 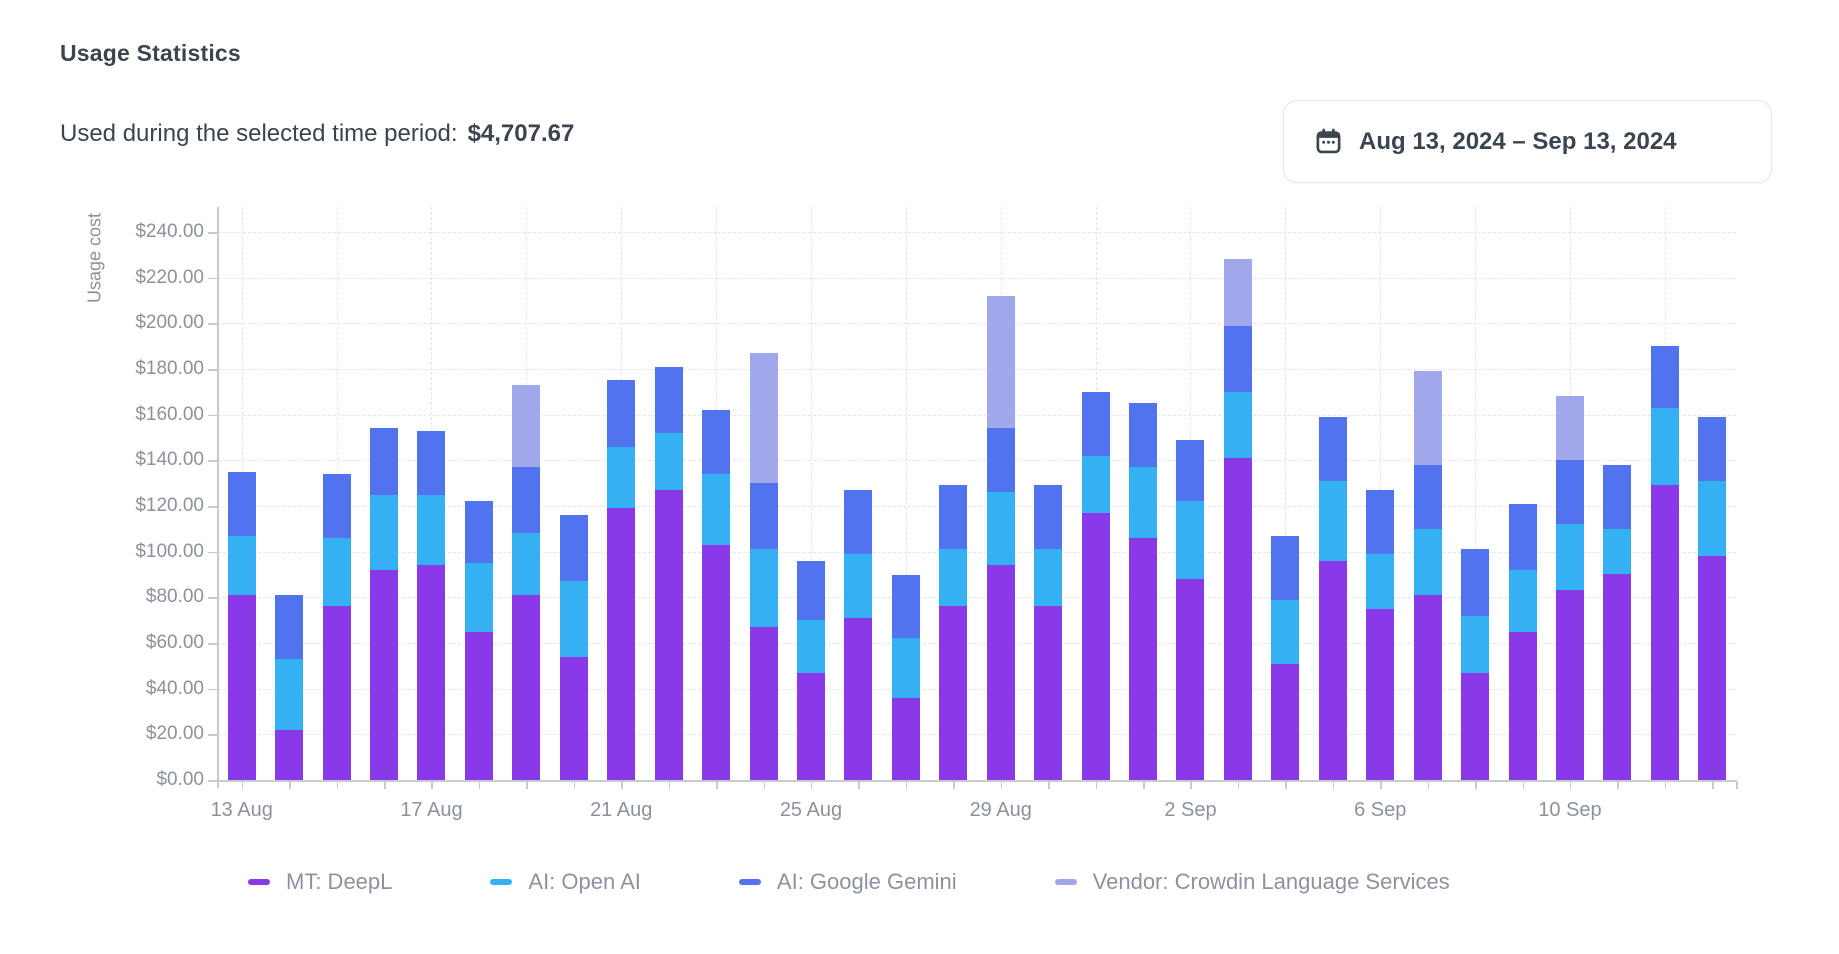 I want to click on bar-21-aug, so click(x=621, y=580).